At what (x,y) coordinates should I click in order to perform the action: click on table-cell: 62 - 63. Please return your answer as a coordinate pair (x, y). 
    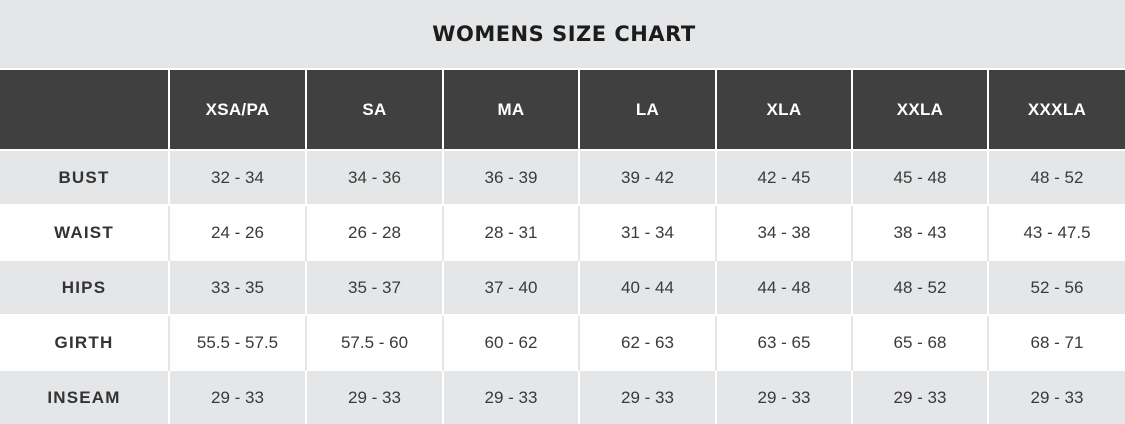
    Looking at the image, I should click on (647, 342).